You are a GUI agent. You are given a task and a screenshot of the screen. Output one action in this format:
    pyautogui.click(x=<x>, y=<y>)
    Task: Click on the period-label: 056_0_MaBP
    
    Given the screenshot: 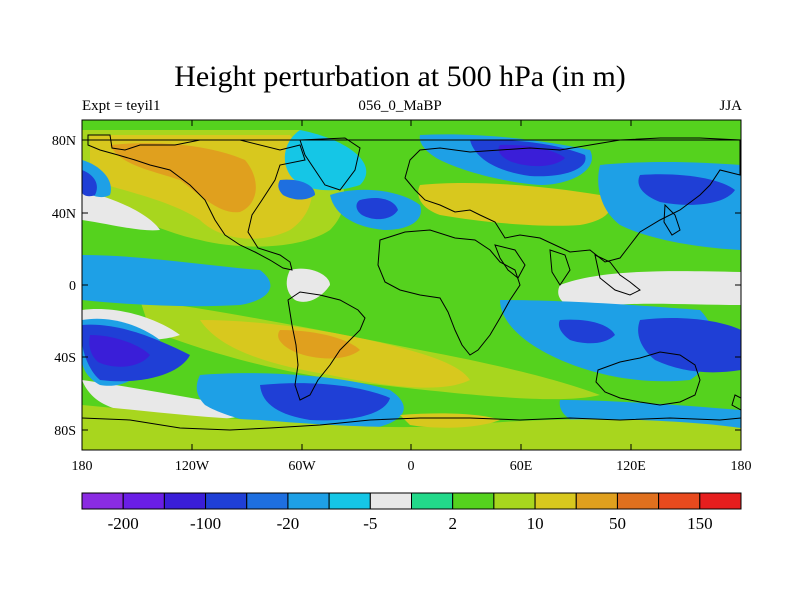 What is the action you would take?
    pyautogui.click(x=400, y=106)
    